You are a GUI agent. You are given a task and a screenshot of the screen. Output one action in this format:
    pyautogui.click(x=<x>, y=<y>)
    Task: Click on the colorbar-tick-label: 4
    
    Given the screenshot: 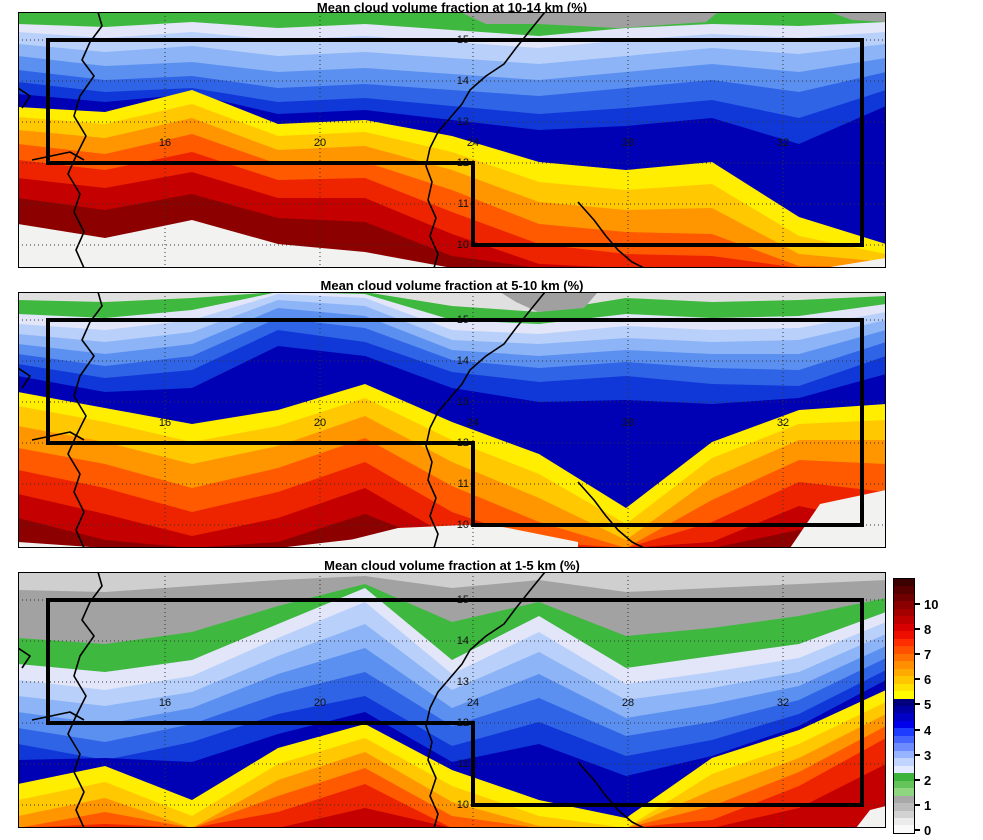 What is the action you would take?
    pyautogui.click(x=928, y=730)
    